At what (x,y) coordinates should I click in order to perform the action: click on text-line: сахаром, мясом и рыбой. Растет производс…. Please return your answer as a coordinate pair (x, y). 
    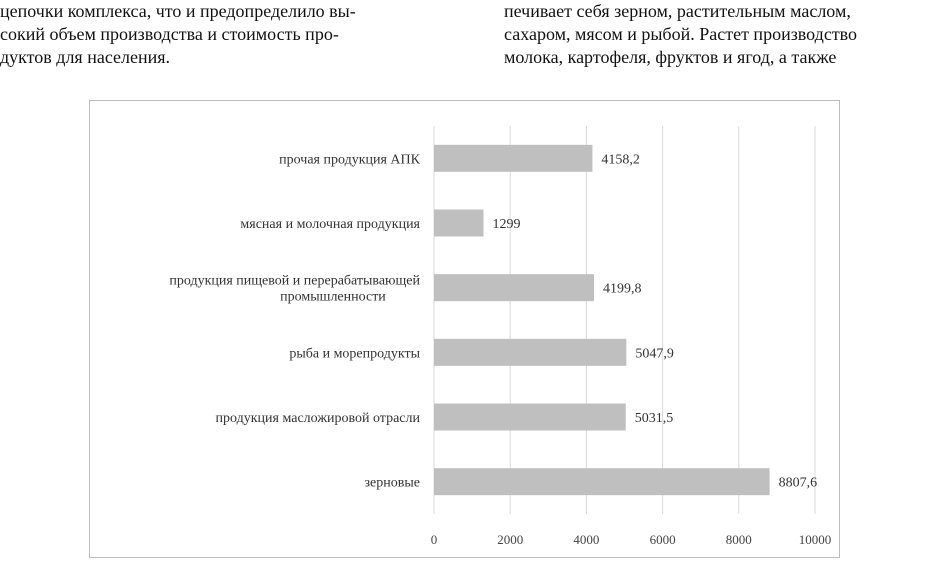
    Looking at the image, I should click on (681, 34).